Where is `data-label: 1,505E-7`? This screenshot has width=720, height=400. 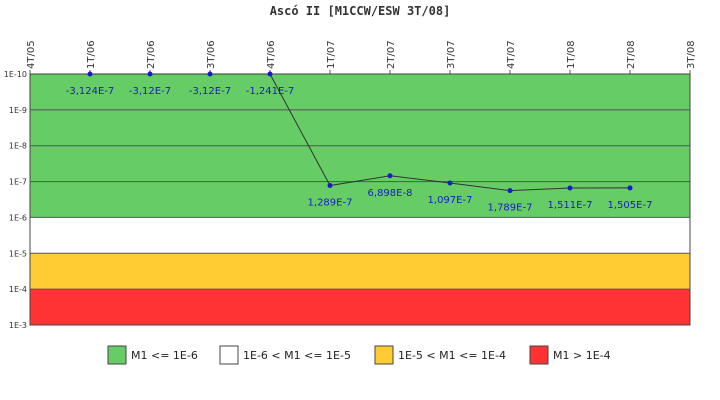
data-label: 1,505E-7 is located at coordinates (630, 205).